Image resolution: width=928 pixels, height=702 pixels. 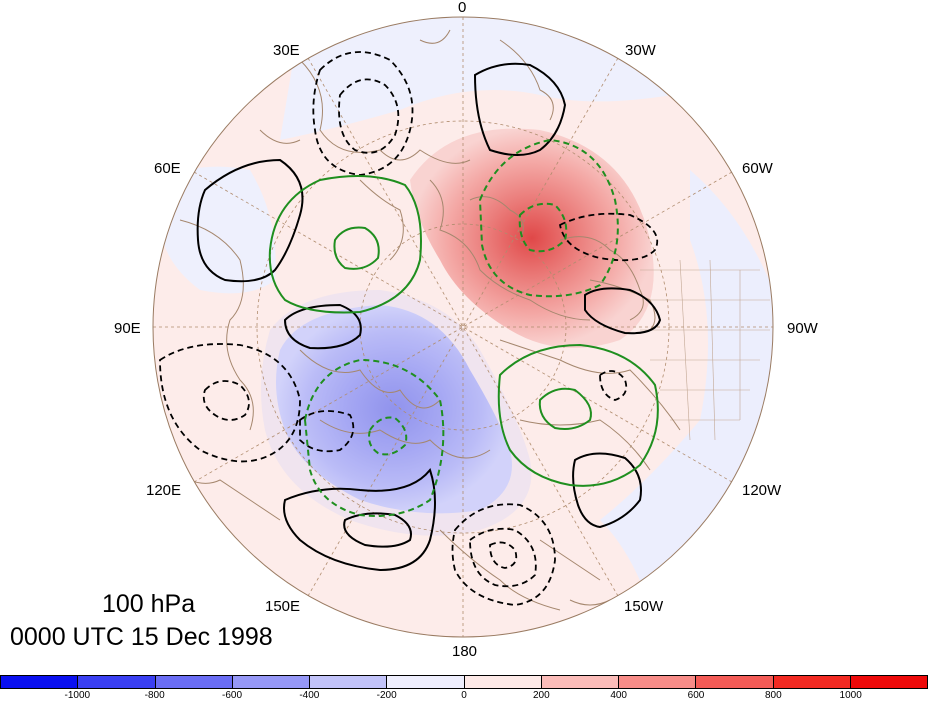 I want to click on colorbar-label: 400, so click(x=618, y=695).